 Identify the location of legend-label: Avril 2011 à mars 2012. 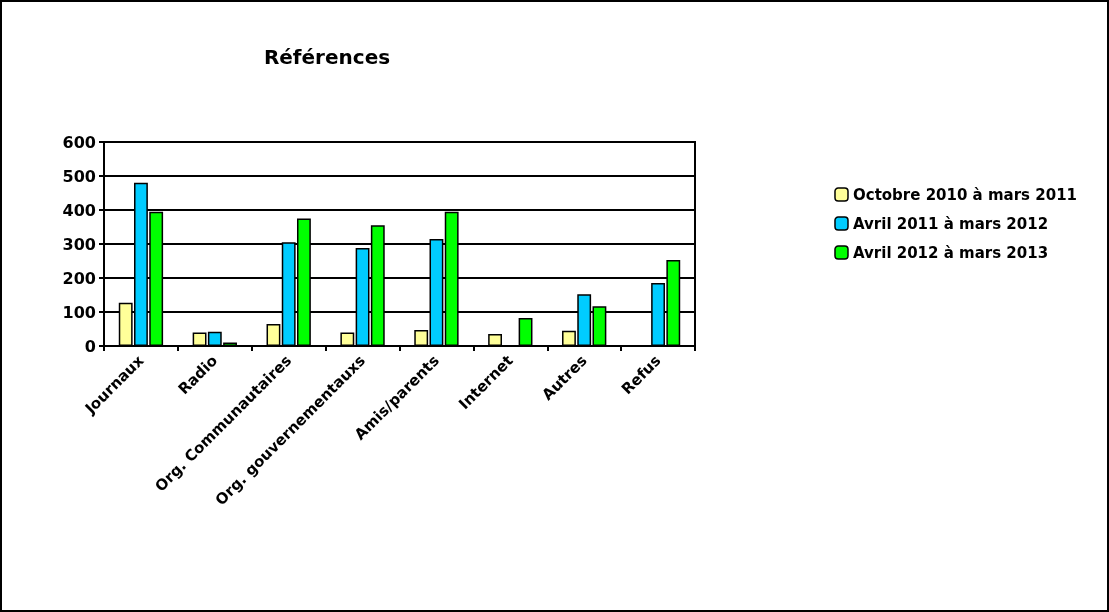
(950, 223).